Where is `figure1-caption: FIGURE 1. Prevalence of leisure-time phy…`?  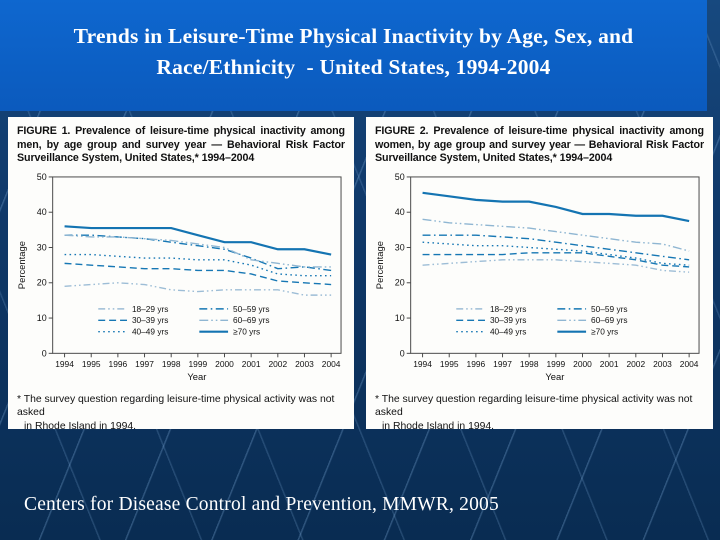
figure1-caption: FIGURE 1. Prevalence of leisure-time phy… is located at coordinates (181, 145).